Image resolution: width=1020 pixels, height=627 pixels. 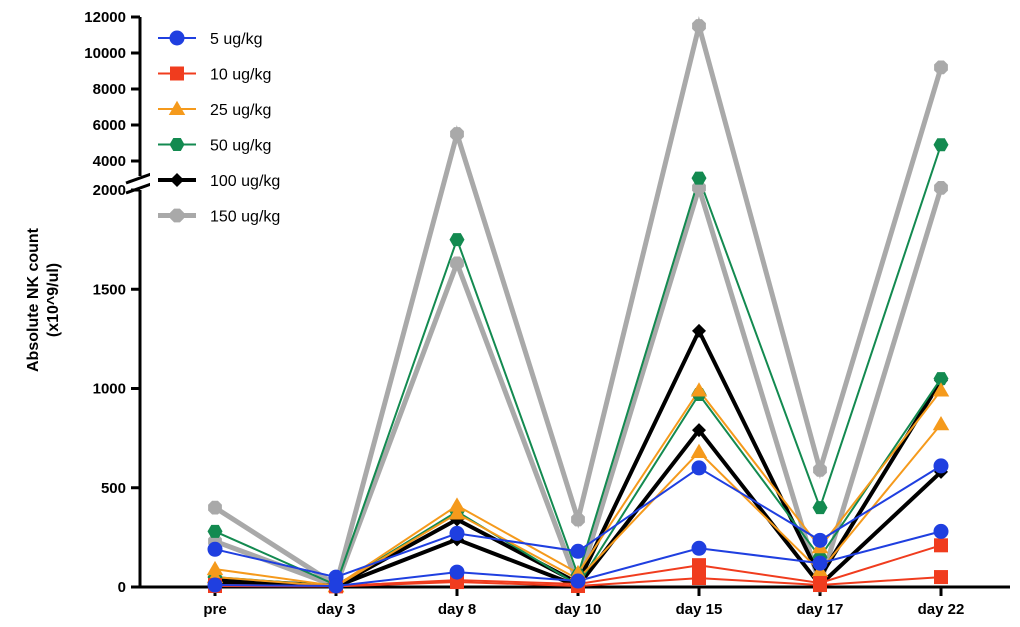 I want to click on legend-label: 100 ug/kg, so click(x=245, y=181).